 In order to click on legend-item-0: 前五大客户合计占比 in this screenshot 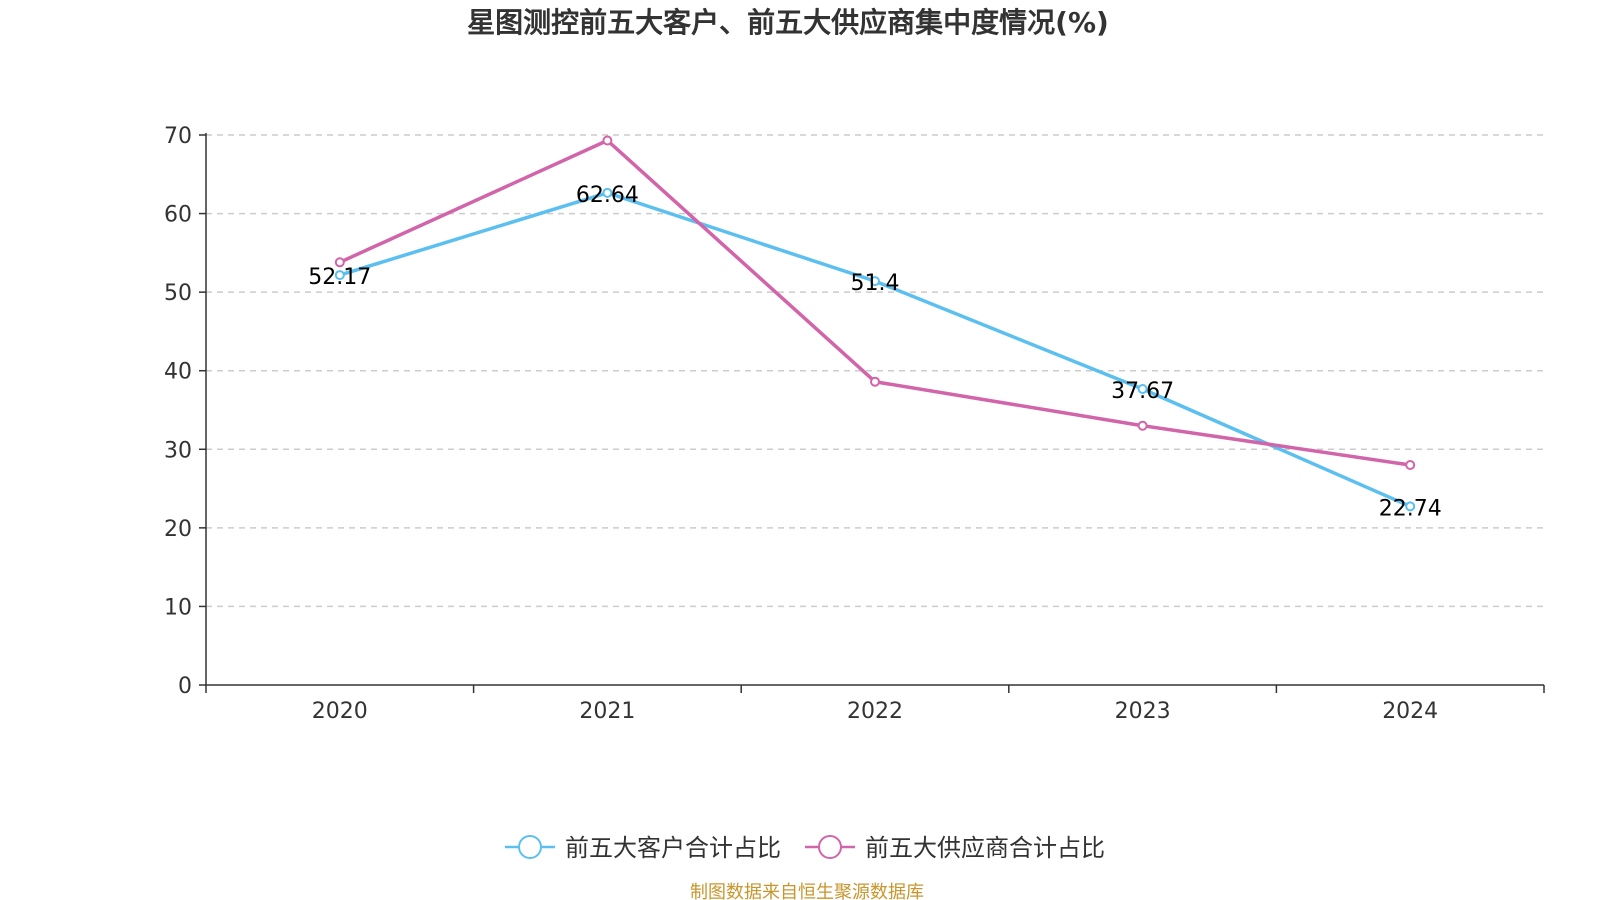, I will do `click(643, 848)`.